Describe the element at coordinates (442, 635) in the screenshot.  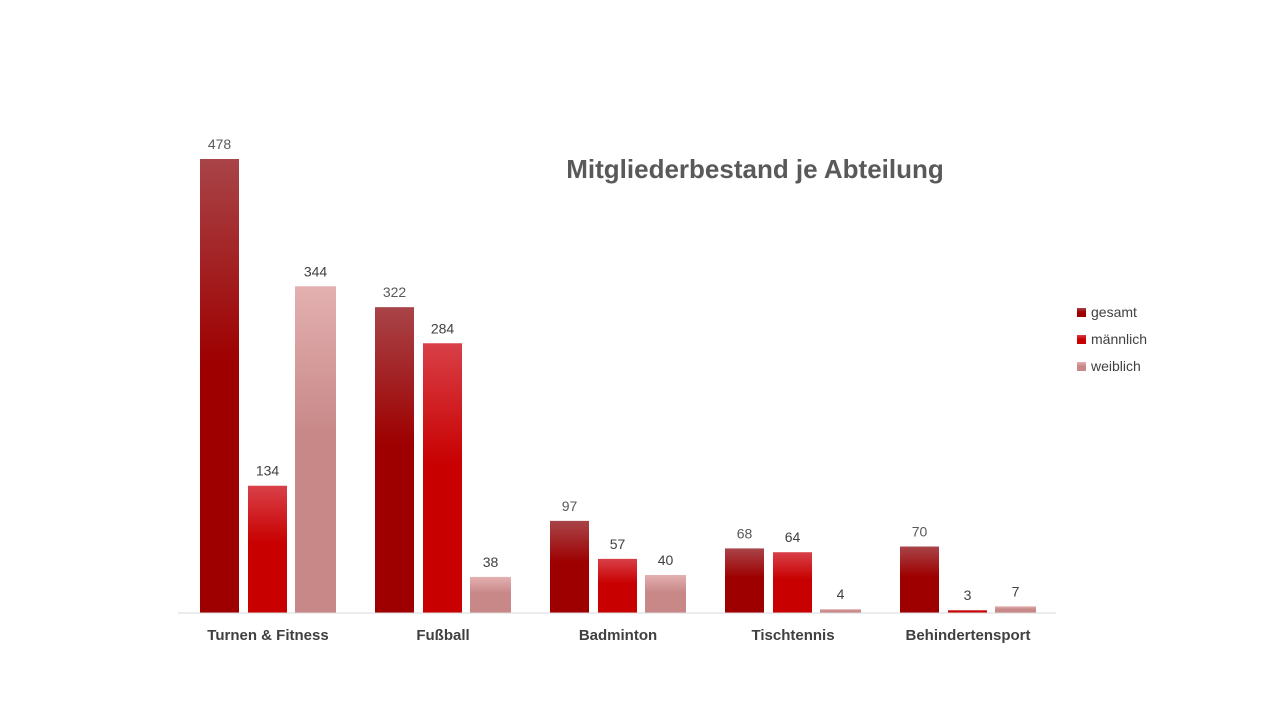
I see `category-label-1: Fußball` at that location.